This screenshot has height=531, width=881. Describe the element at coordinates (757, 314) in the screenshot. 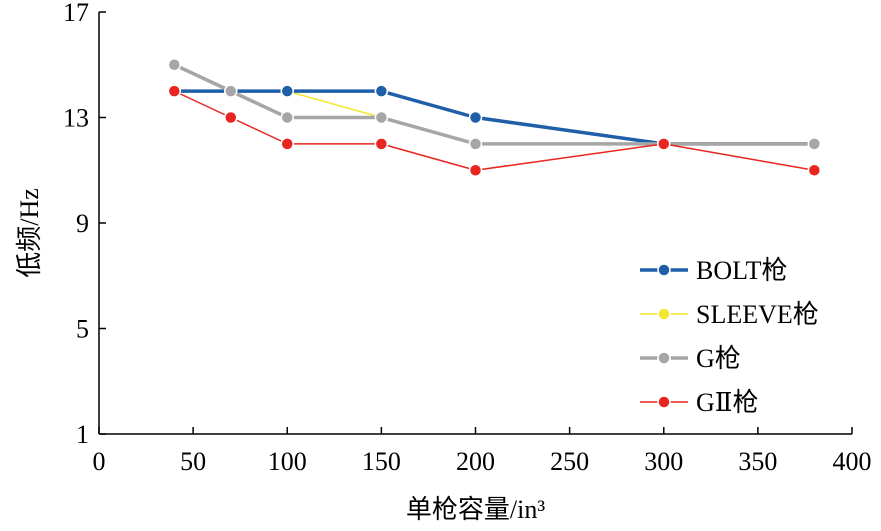

I see `legend-label: SLEEVE枪` at that location.